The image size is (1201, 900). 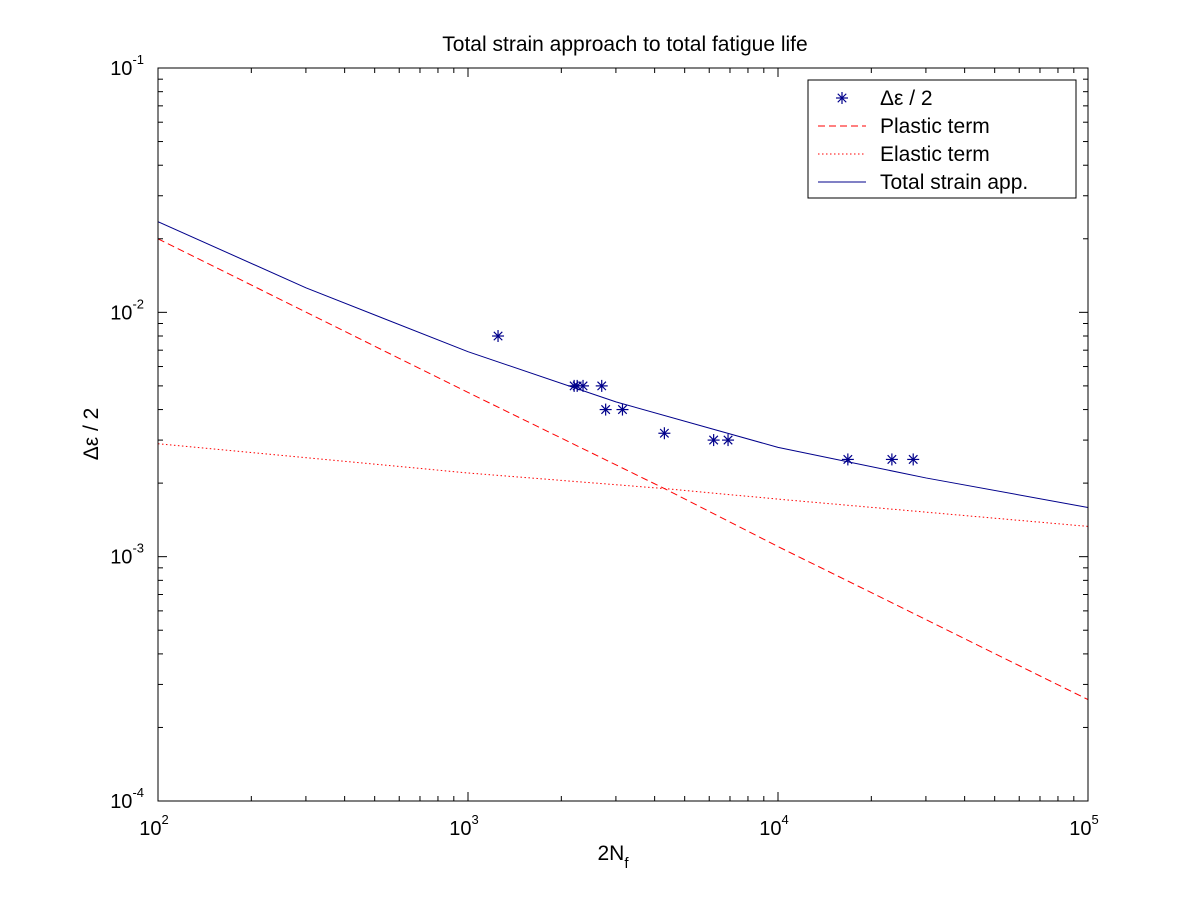 I want to click on x-tick-label: 10⁴, so click(x=773, y=826).